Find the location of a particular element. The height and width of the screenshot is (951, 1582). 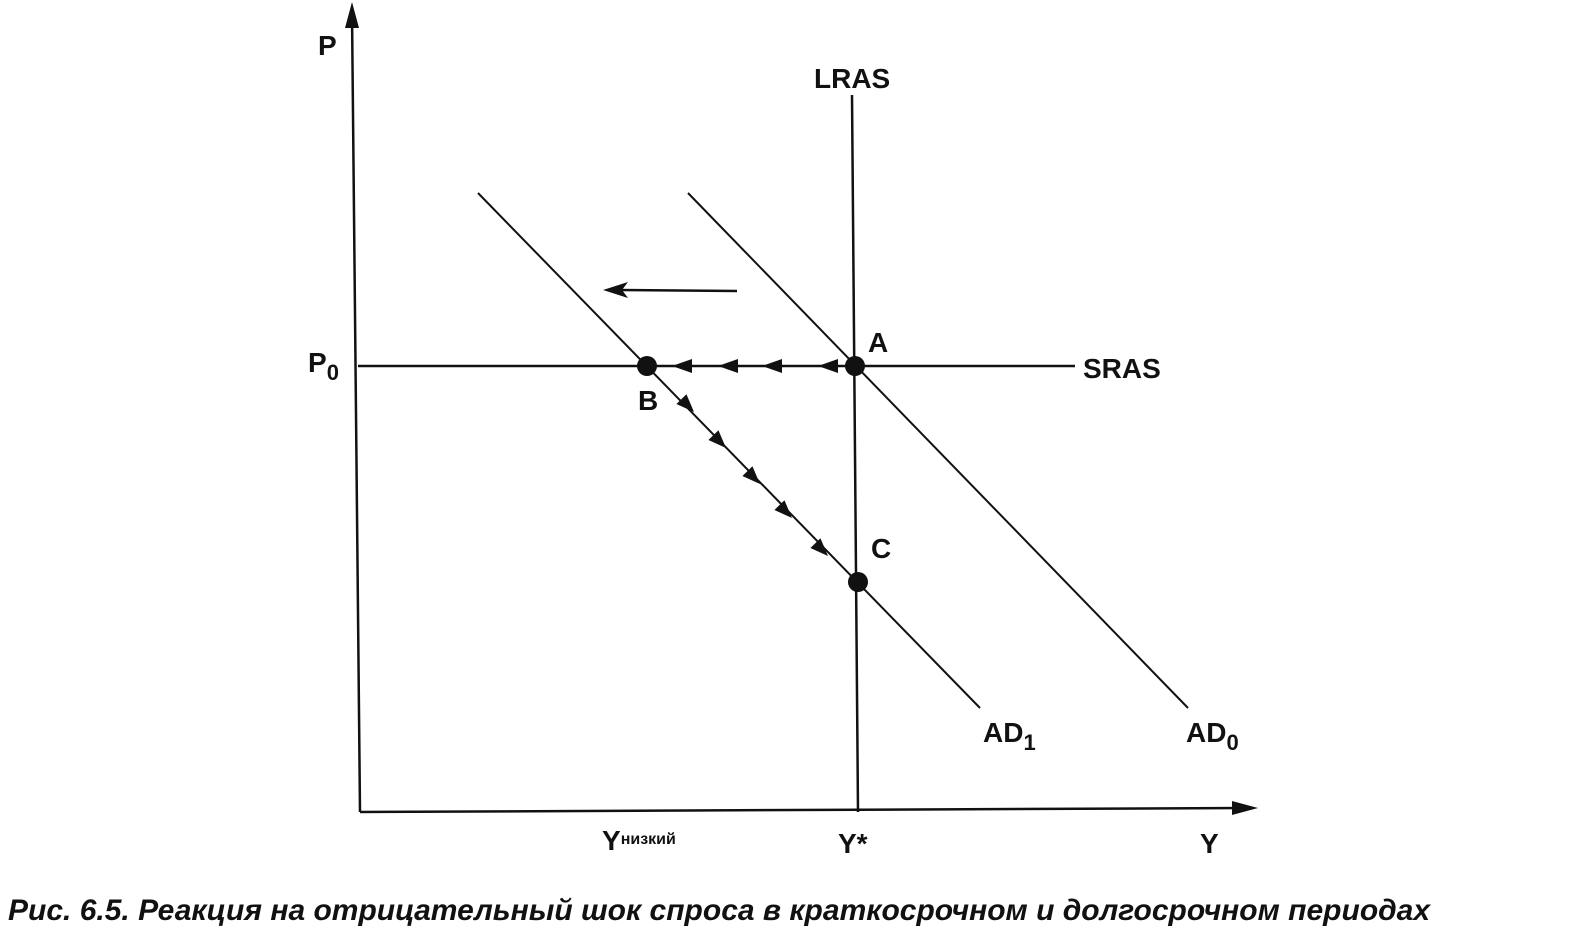

price-label: P0 is located at coordinates (323, 366).